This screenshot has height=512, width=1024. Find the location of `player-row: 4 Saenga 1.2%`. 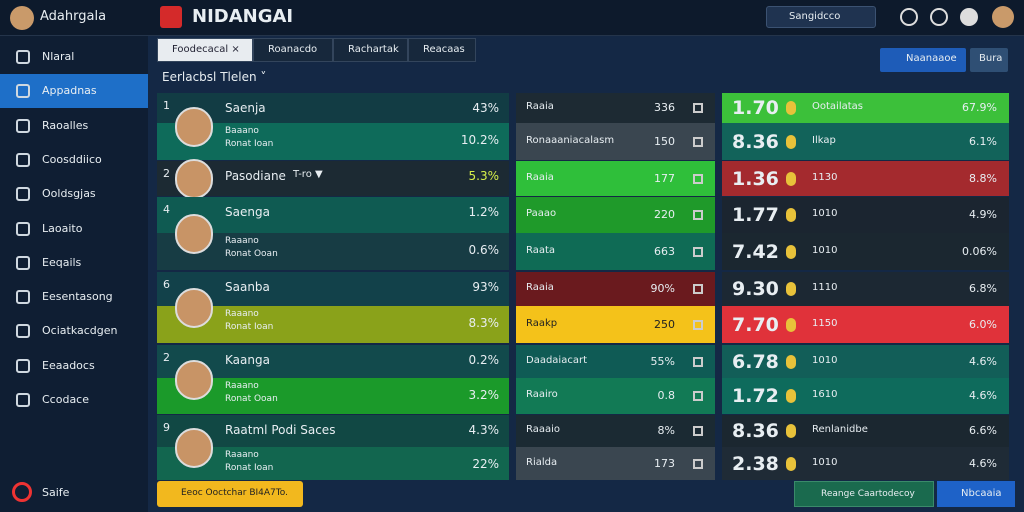

player-row: 4 Saenga 1.2% is located at coordinates (333, 215).